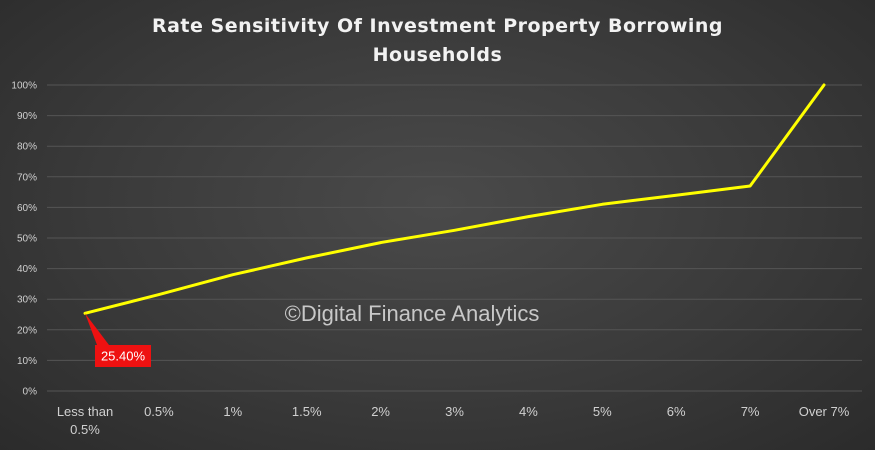 The width and height of the screenshot is (875, 450). What do you see at coordinates (27, 116) in the screenshot?
I see `y-tick-label: 90%` at bounding box center [27, 116].